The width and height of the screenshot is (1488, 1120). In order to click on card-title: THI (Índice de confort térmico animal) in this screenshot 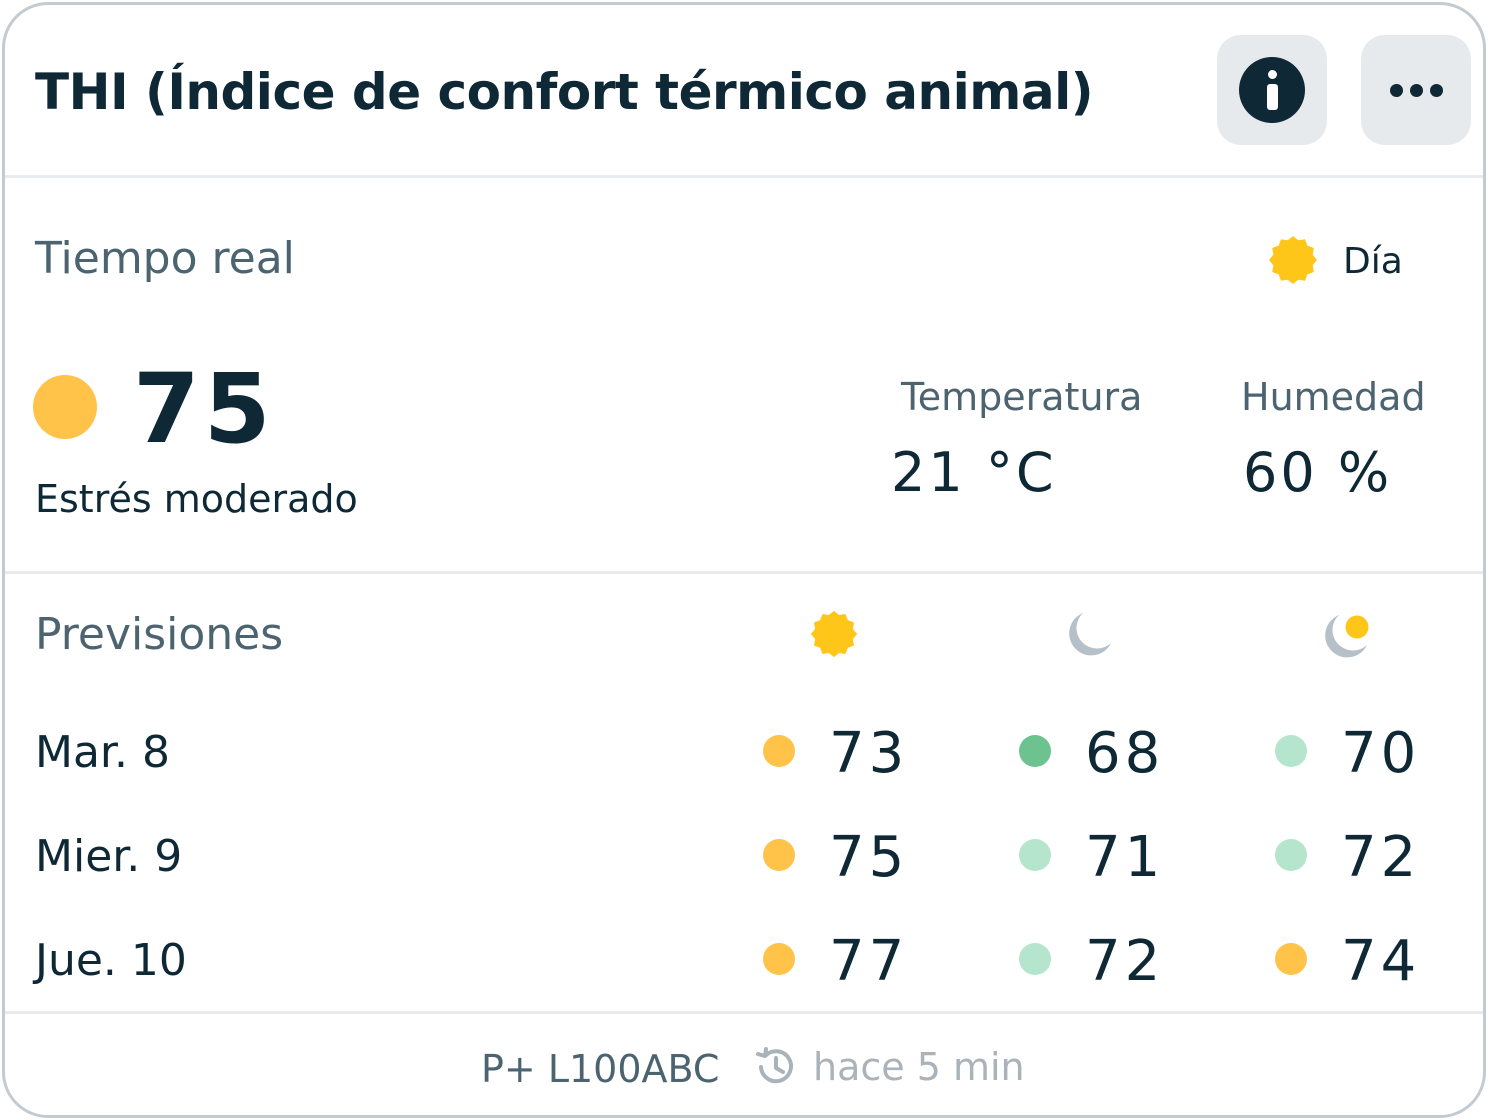, I will do `click(564, 92)`.